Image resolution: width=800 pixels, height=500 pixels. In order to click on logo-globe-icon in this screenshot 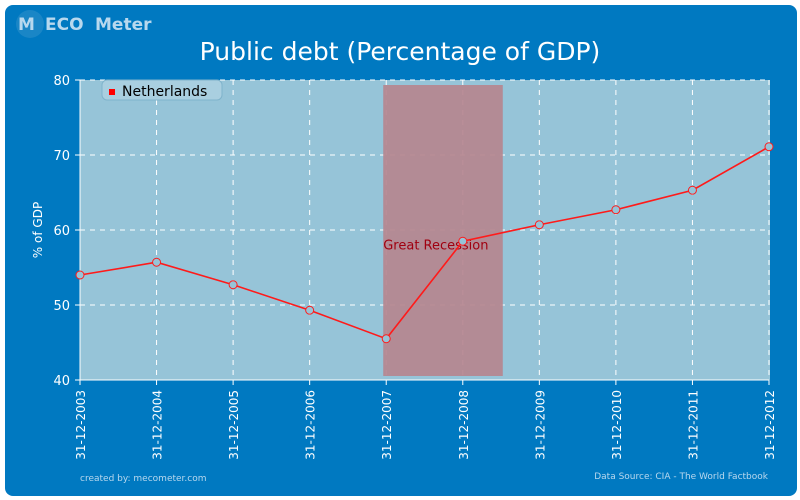, I will do `click(30, 24)`.